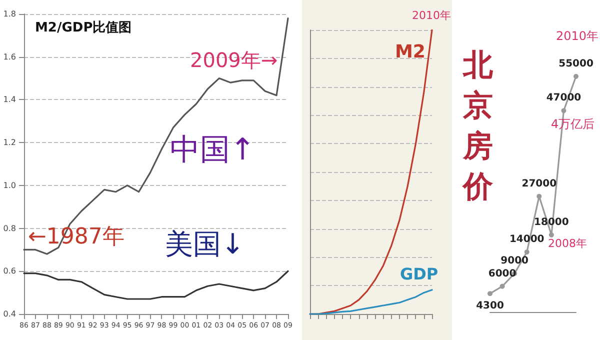 Image resolution: width=600 pixels, height=340 pixels. Describe the element at coordinates (83, 28) in the screenshot. I see `text: M2/GDP比值图` at that location.